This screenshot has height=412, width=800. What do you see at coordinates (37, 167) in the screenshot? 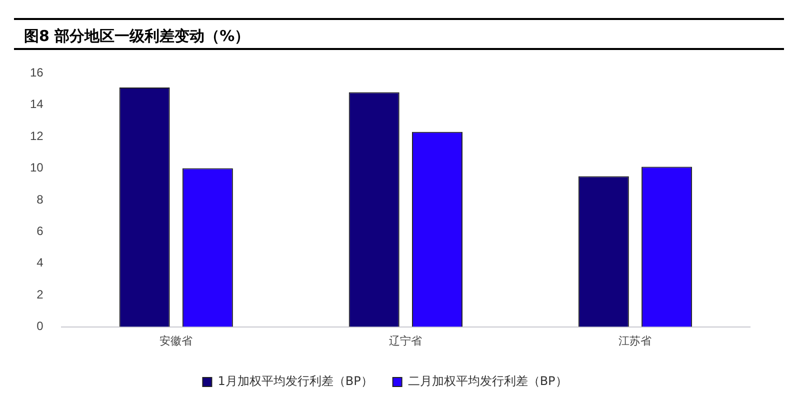
I see `y-tick-label: 10` at bounding box center [37, 167].